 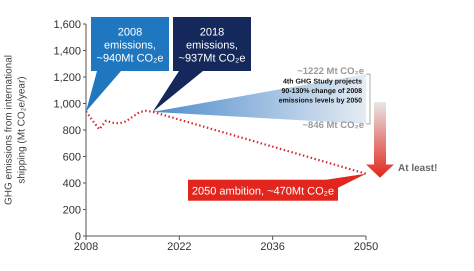 I want to click on annotation: 2008 emissions, ~940Mt CO₂e, so click(x=130, y=45).